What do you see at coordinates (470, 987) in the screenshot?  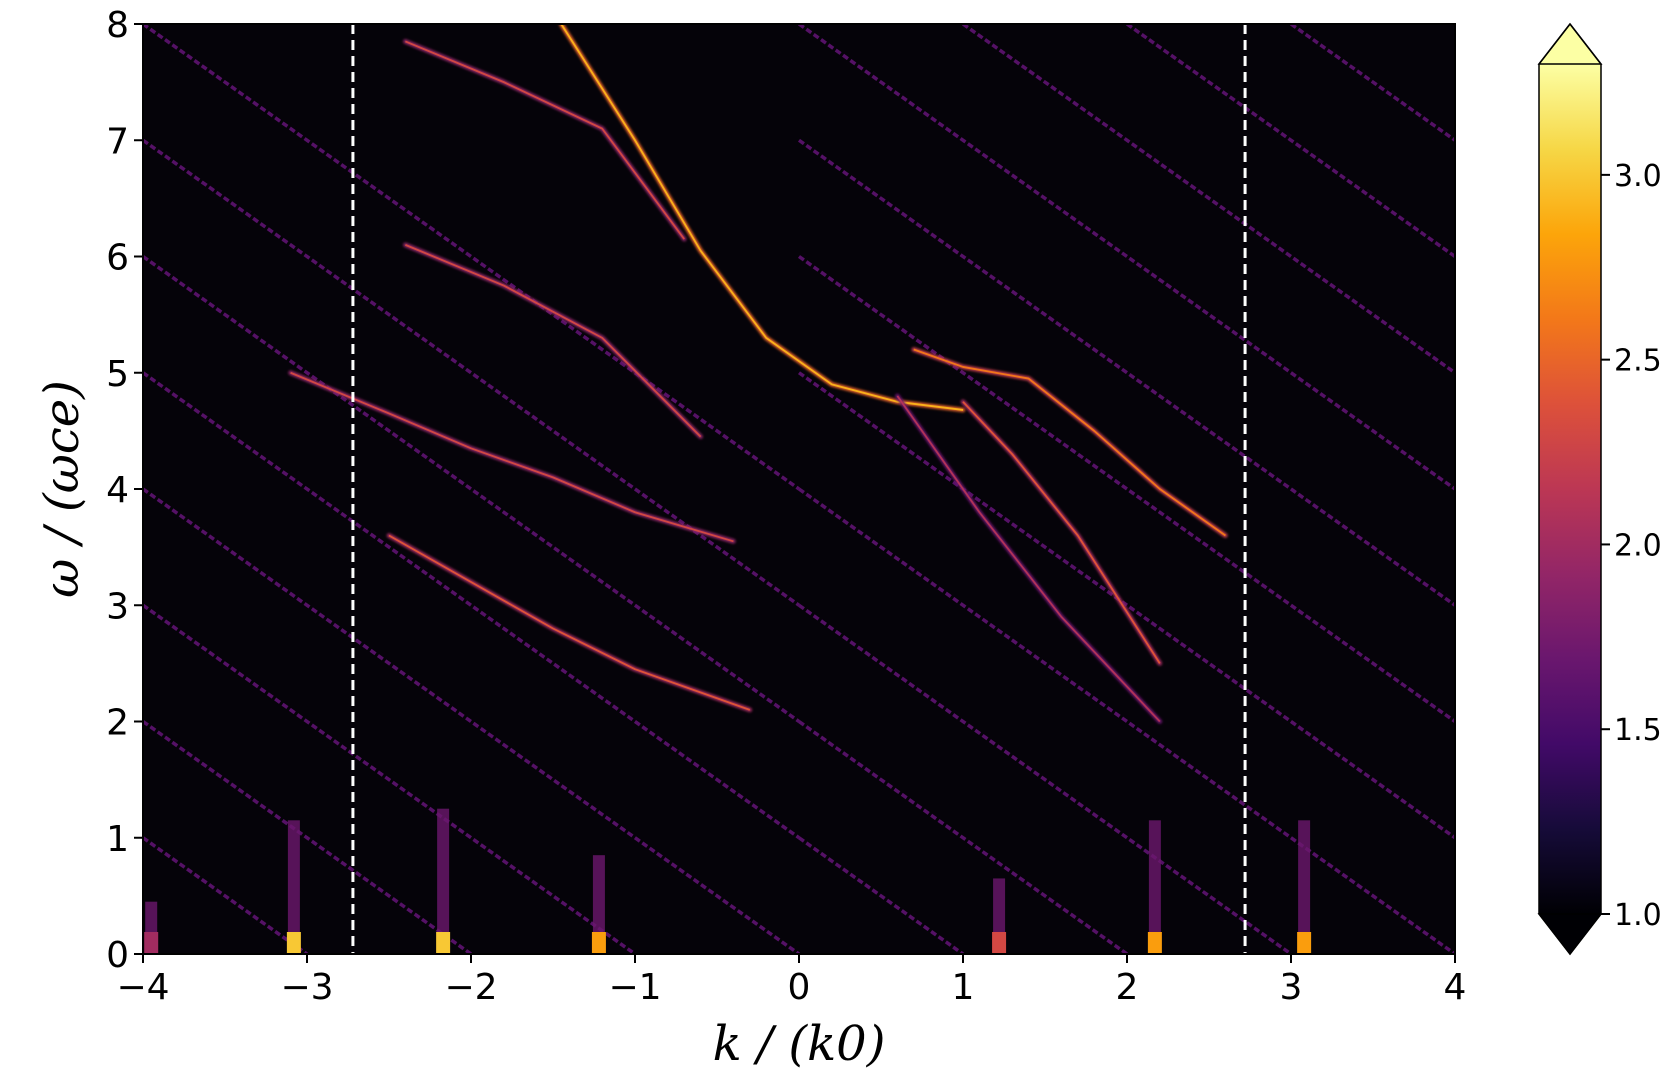 I see `x-tick-label: −2` at bounding box center [470, 987].